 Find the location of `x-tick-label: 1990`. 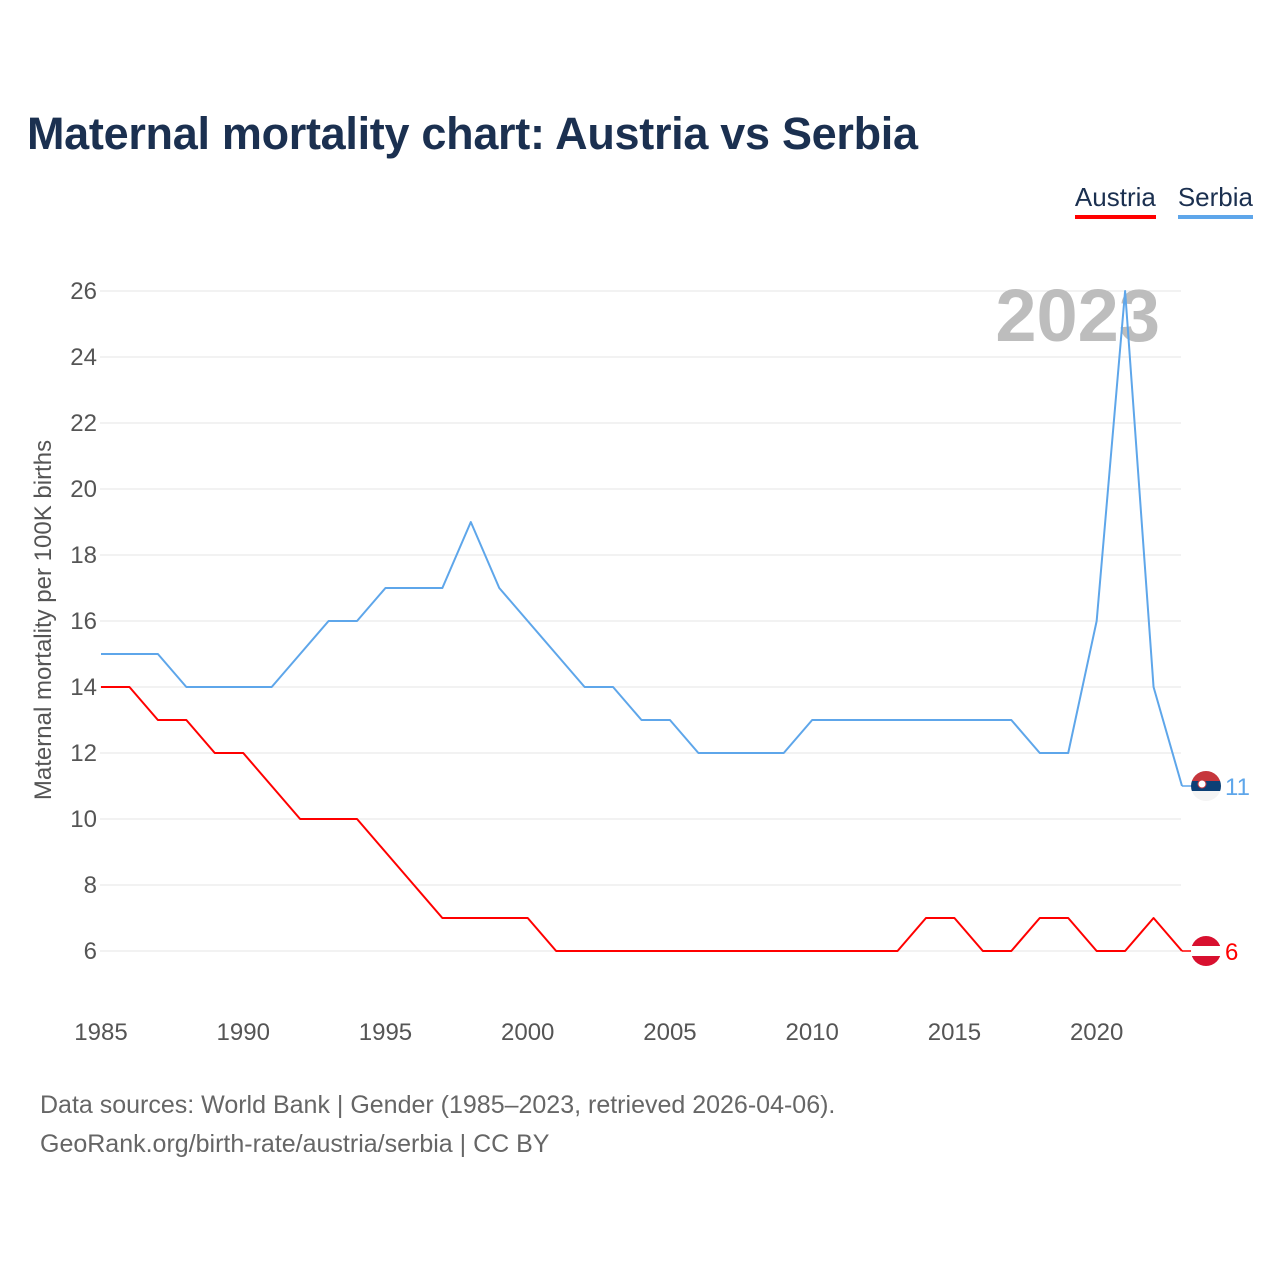

x-tick-label: 1990 is located at coordinates (243, 1032).